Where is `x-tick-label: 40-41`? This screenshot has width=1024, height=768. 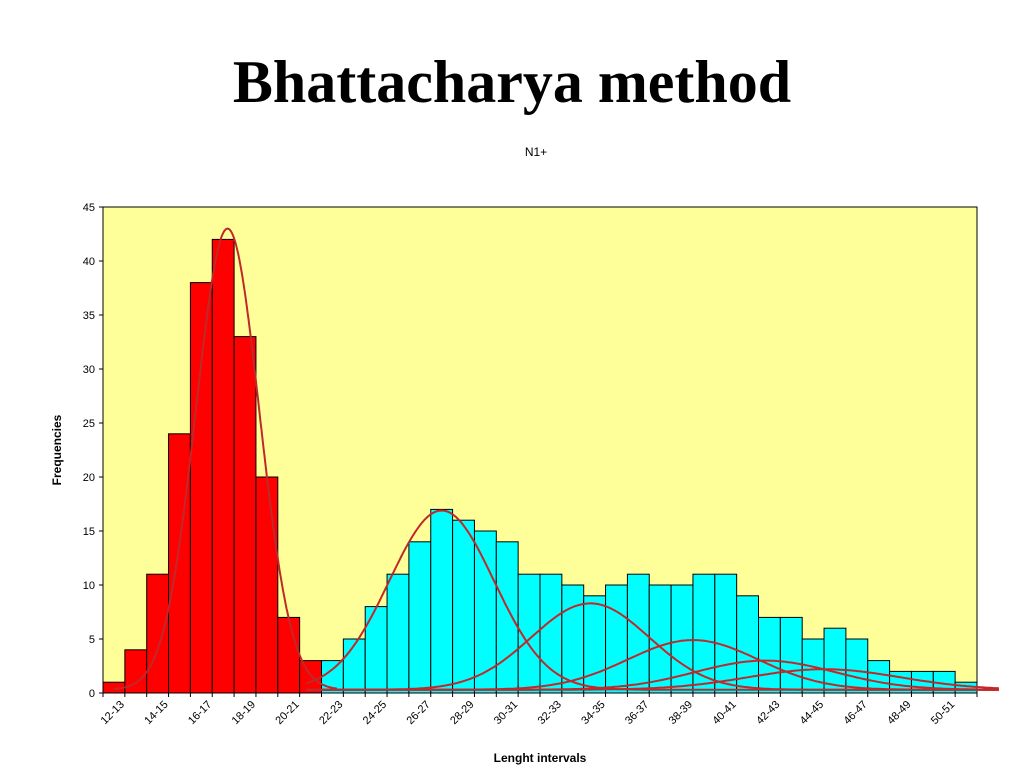 x-tick-label: 40-41 is located at coordinates (724, 713).